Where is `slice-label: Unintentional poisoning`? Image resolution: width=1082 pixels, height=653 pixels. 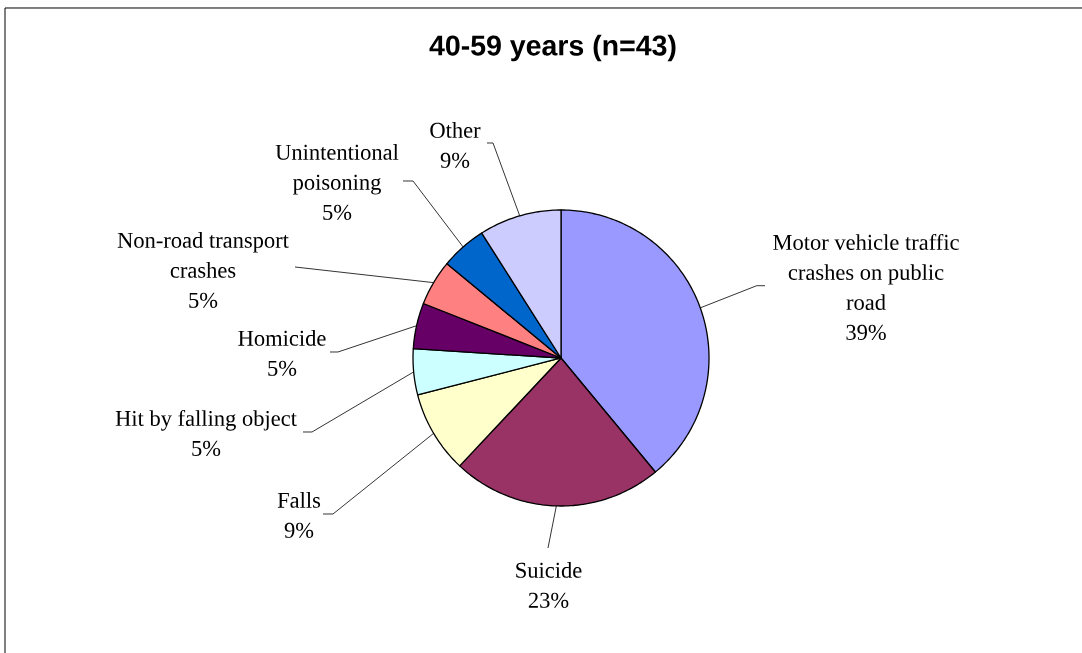
slice-label: Unintentional poisoning is located at coordinates (337, 169).